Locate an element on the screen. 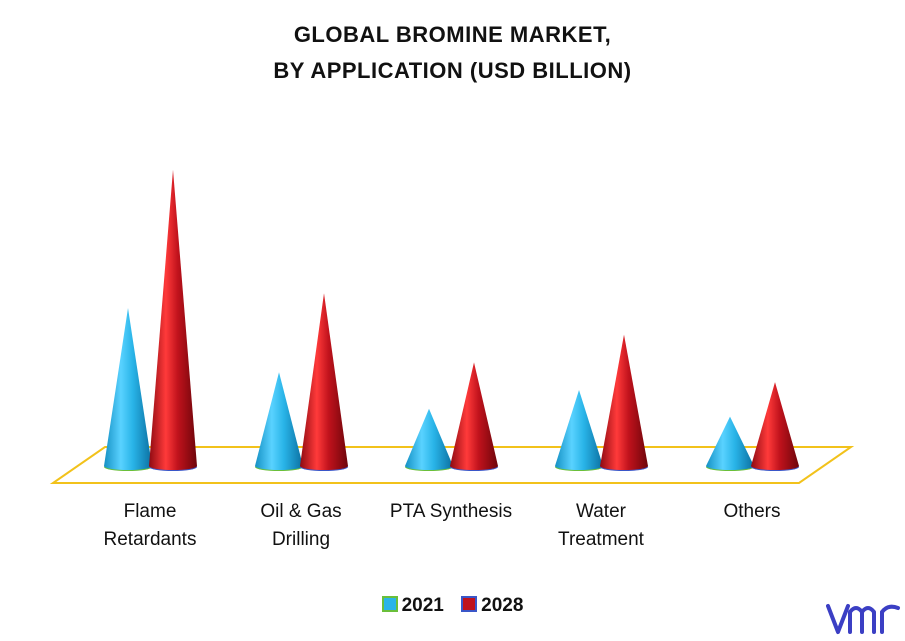 This screenshot has height=641, width=905. category-label-3: Water Treatment is located at coordinates (601, 526).